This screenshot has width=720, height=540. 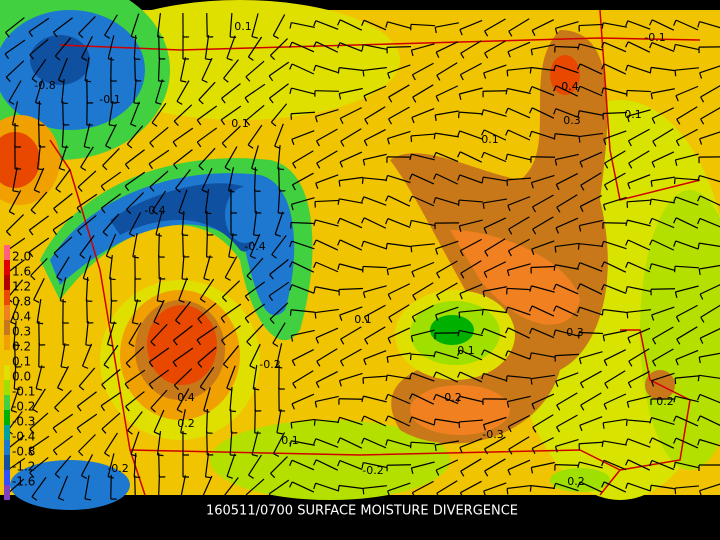 I want to click on contour-label: -0.8, so click(x=44, y=85).